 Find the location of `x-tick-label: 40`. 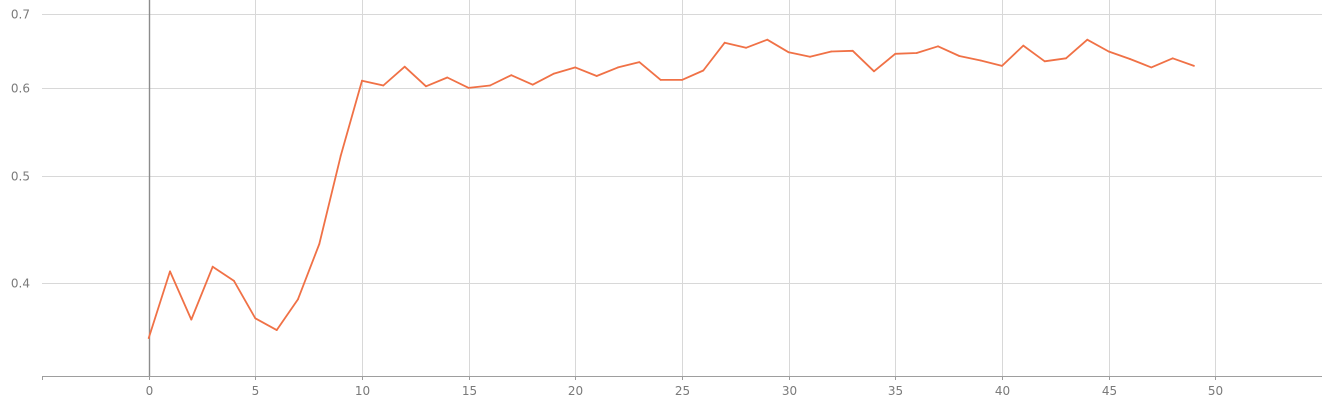

x-tick-label: 40 is located at coordinates (1002, 391).